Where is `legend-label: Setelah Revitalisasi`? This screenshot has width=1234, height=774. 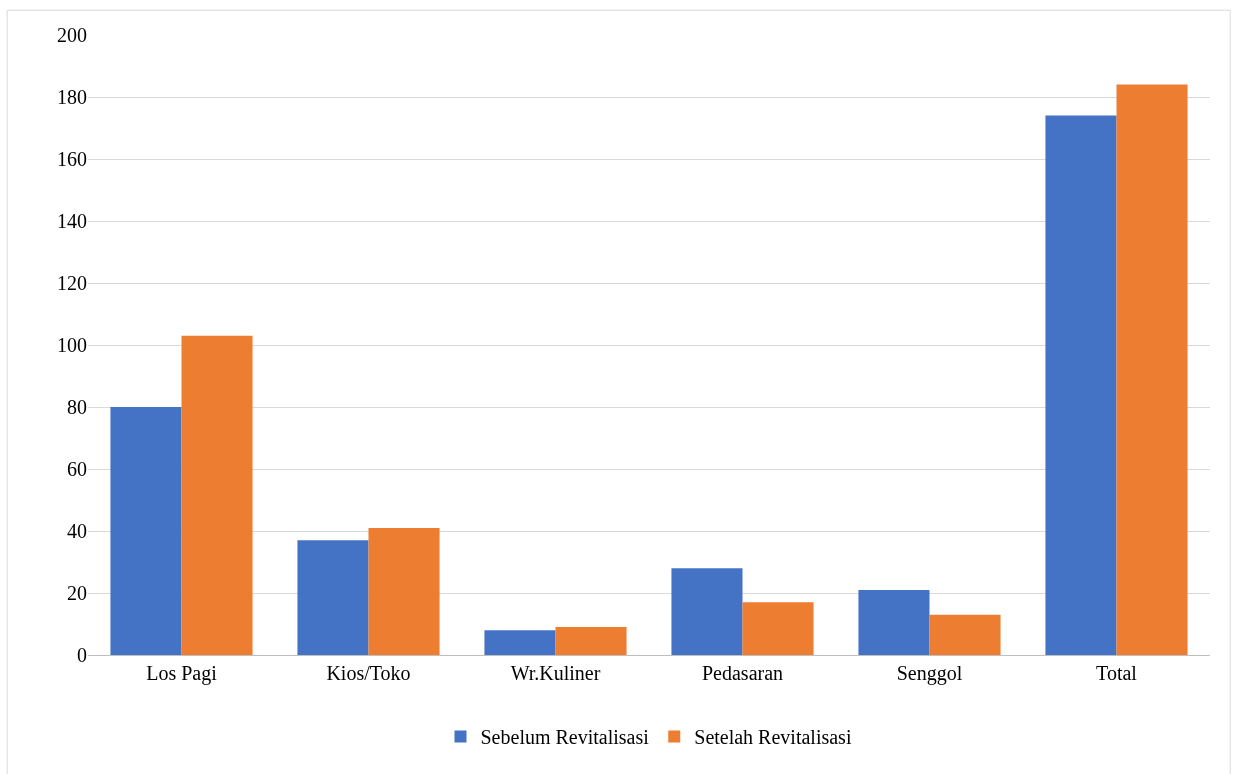 legend-label: Setelah Revitalisasi is located at coordinates (773, 737).